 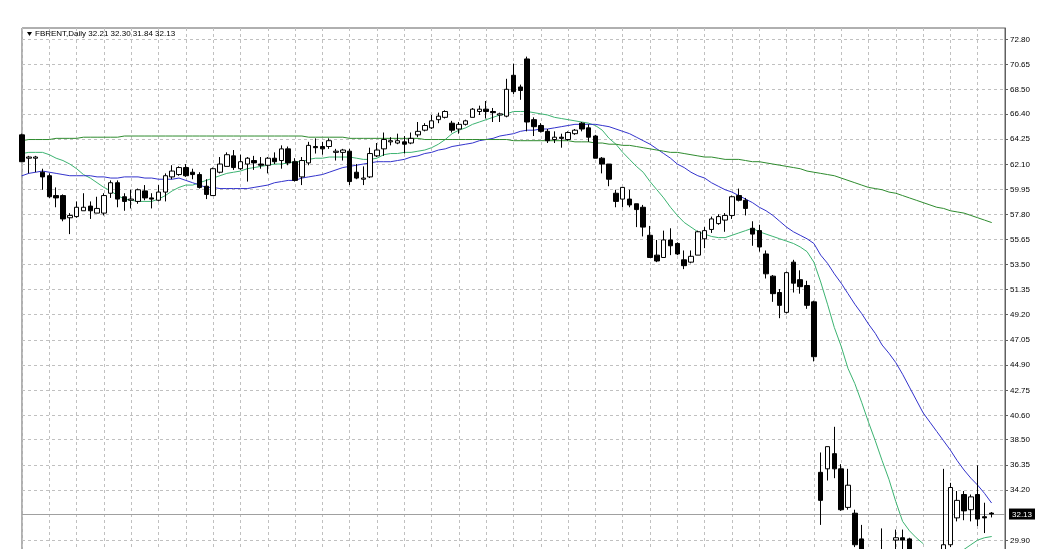 I want to click on y-tick-label: 68.50, so click(x=1020, y=89).